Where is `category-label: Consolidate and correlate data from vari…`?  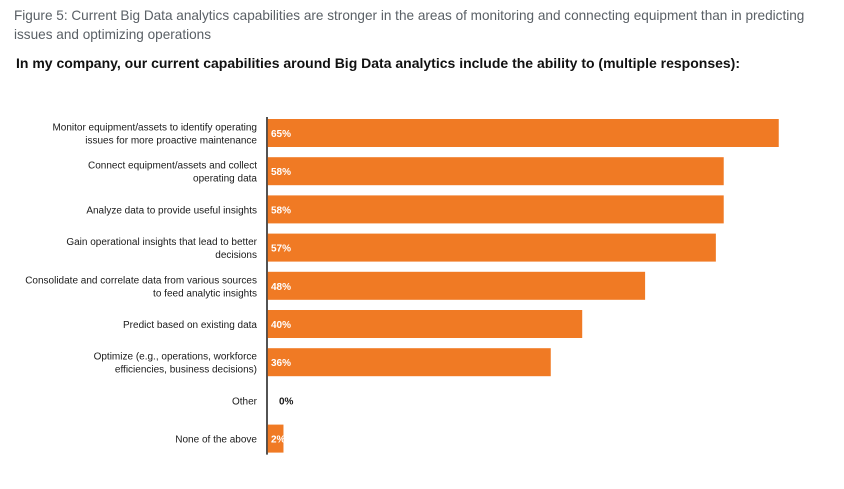 category-label: Consolidate and correlate data from vari… is located at coordinates (141, 287).